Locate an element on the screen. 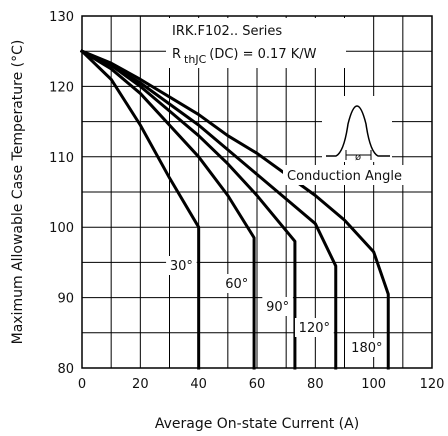  series-label-2: 90° is located at coordinates (277, 307).